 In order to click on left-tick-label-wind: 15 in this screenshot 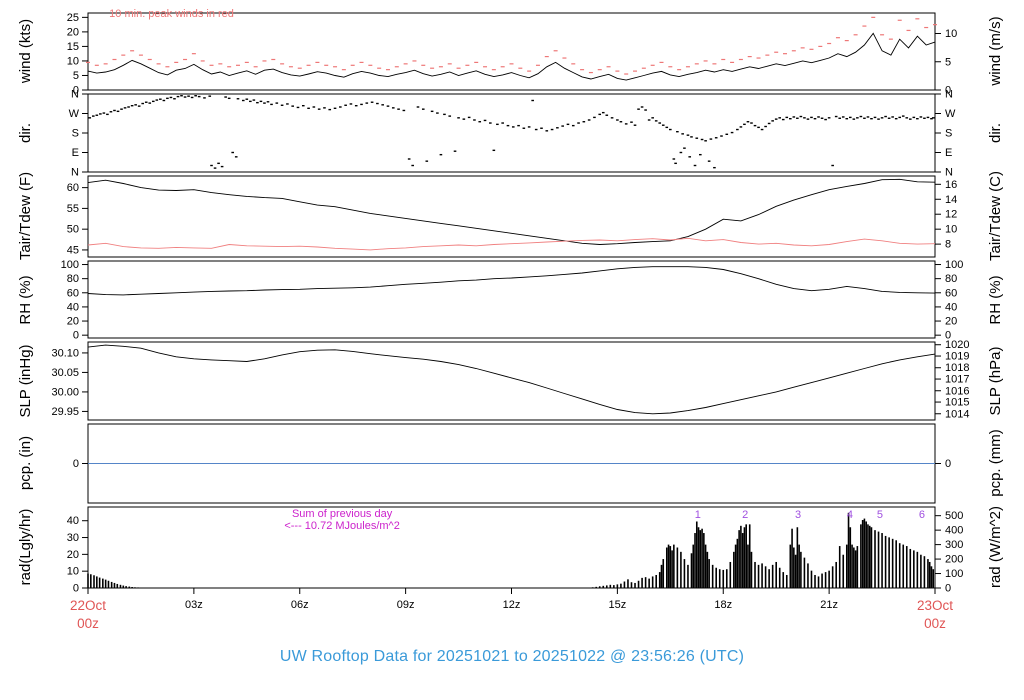, I will do `click(73, 47)`.